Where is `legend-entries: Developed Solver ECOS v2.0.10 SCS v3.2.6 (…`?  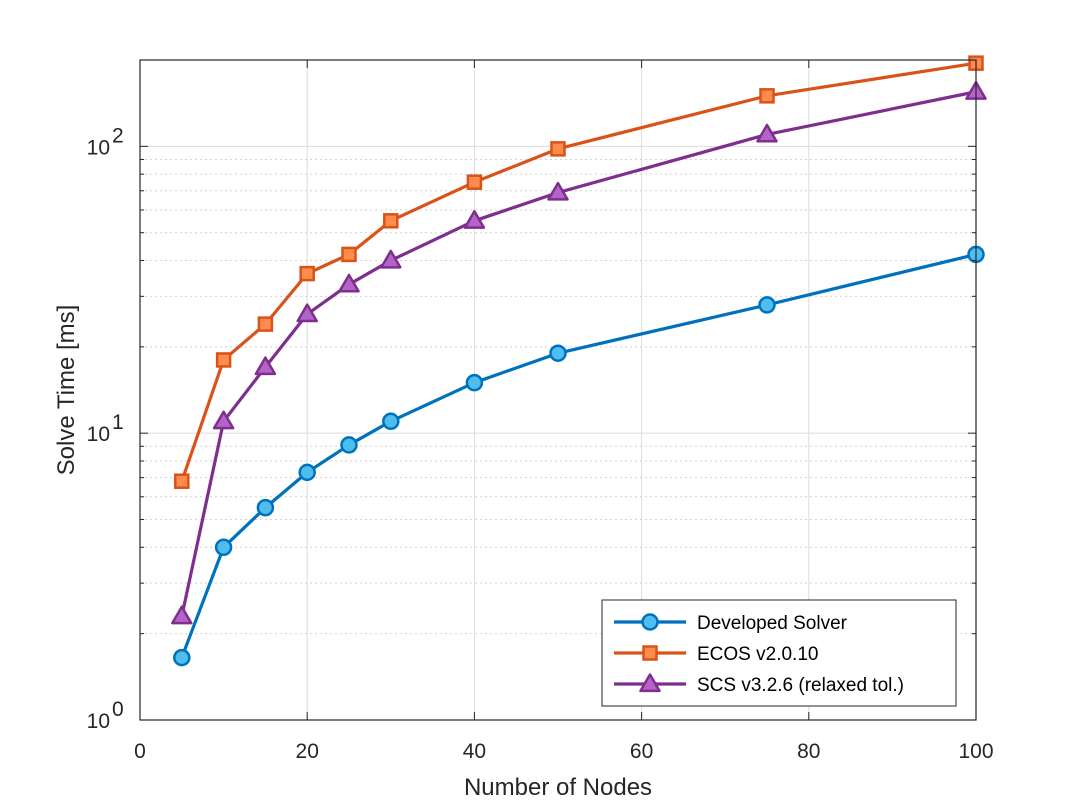 legend-entries: Developed Solver ECOS v2.0.10 SCS v3.2.6 (… is located at coordinates (759, 654).